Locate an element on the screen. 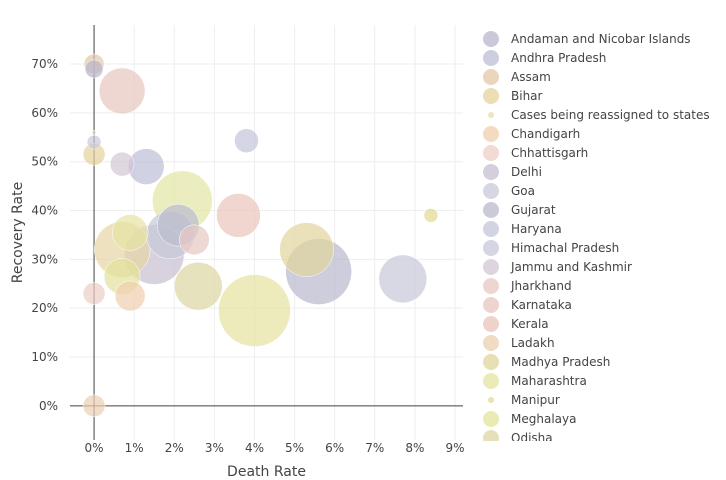  legend-item-label: Jharkhand is located at coordinates (541, 286).